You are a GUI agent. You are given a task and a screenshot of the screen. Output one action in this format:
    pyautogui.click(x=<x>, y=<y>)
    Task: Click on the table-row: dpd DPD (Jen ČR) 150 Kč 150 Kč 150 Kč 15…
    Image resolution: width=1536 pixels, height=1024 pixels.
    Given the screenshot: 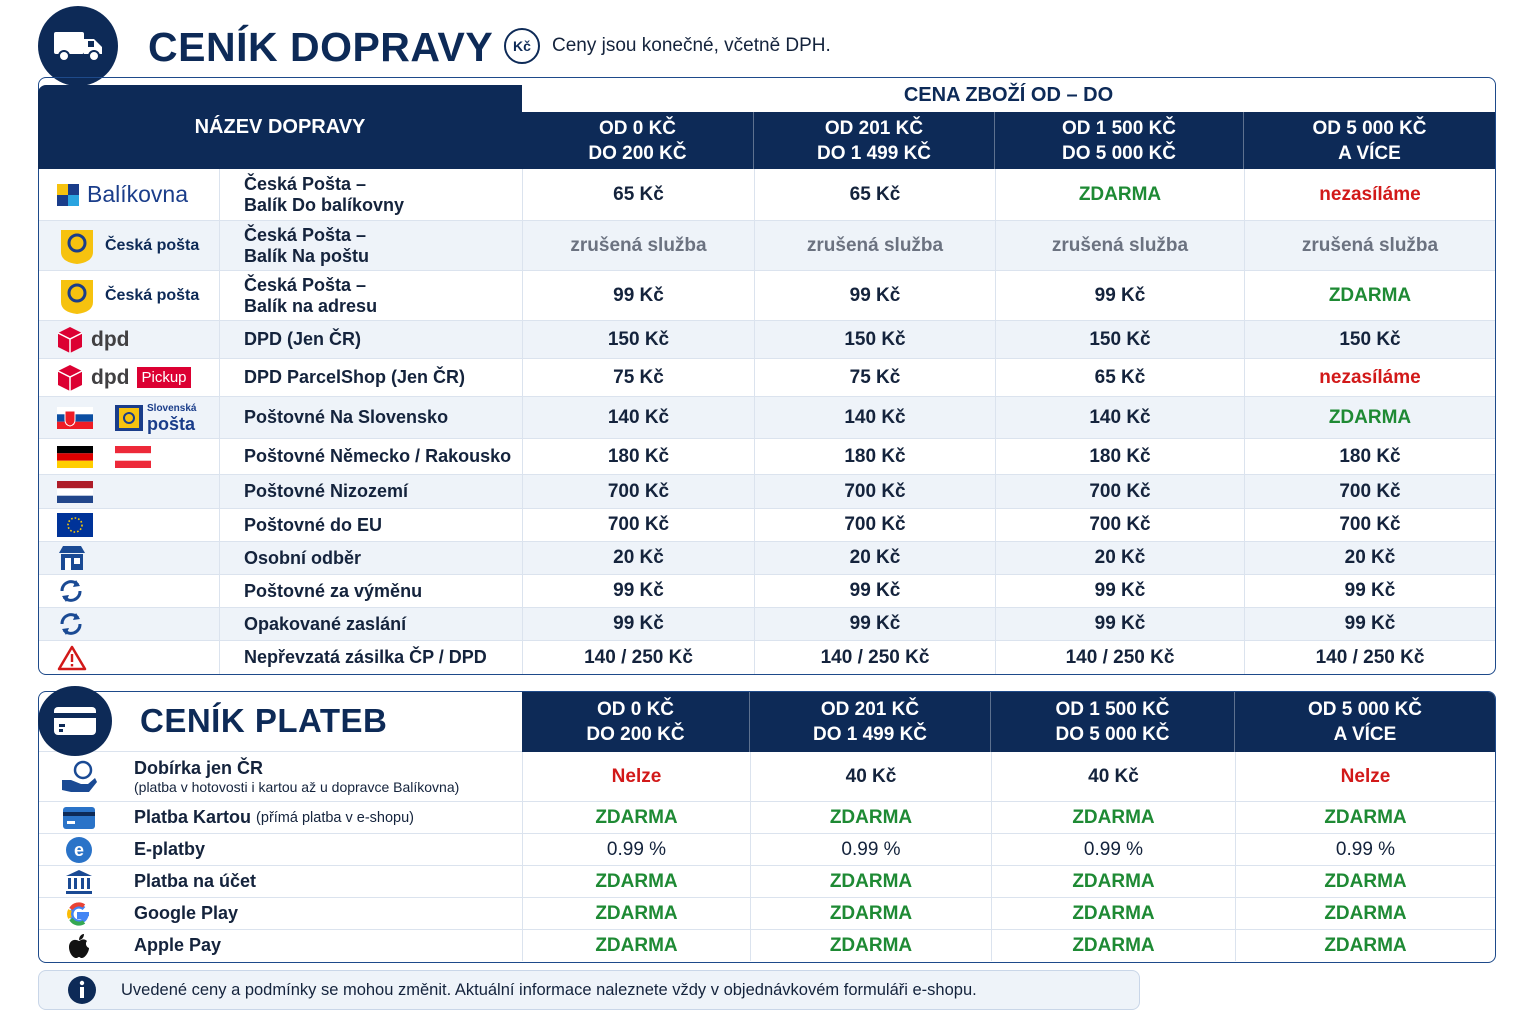 What is the action you would take?
    pyautogui.click(x=767, y=340)
    